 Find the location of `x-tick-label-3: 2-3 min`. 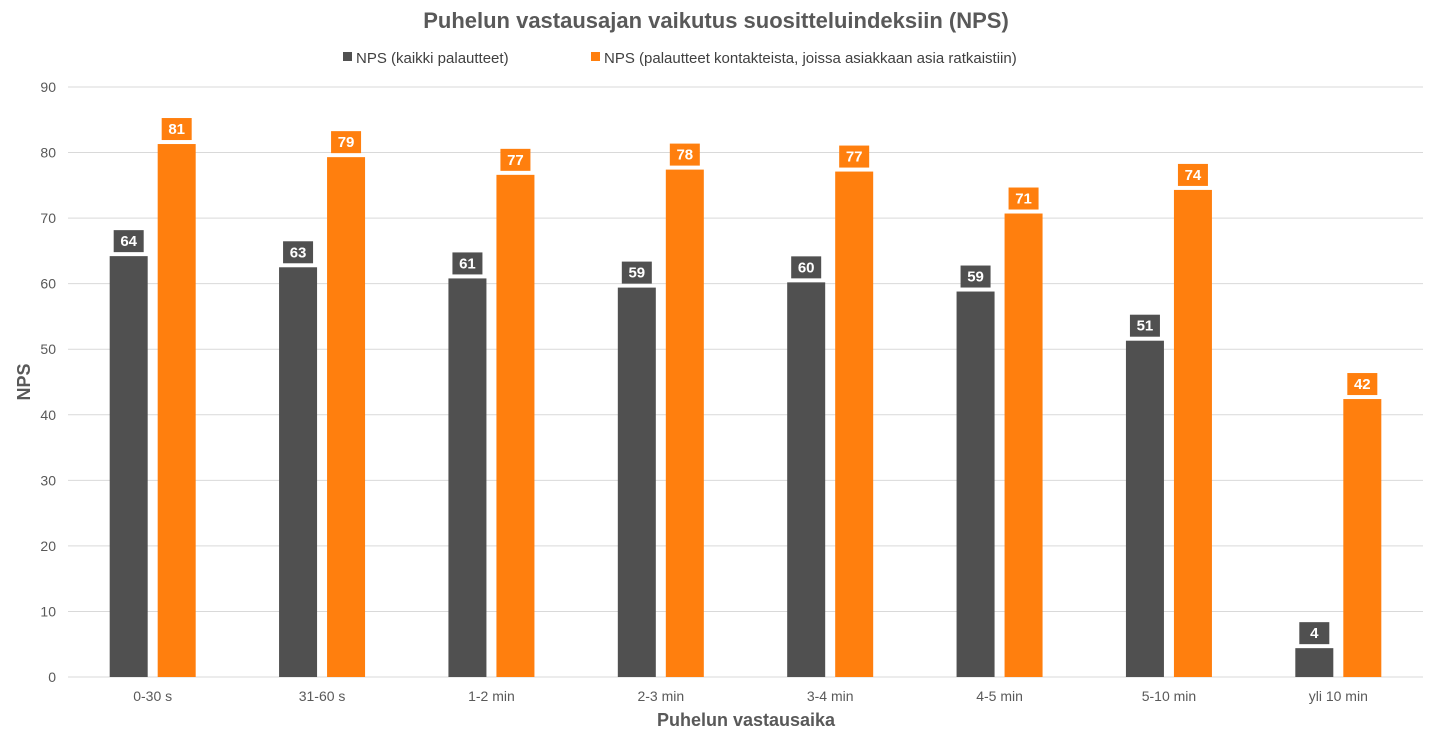

x-tick-label-3: 2-3 min is located at coordinates (660, 696).